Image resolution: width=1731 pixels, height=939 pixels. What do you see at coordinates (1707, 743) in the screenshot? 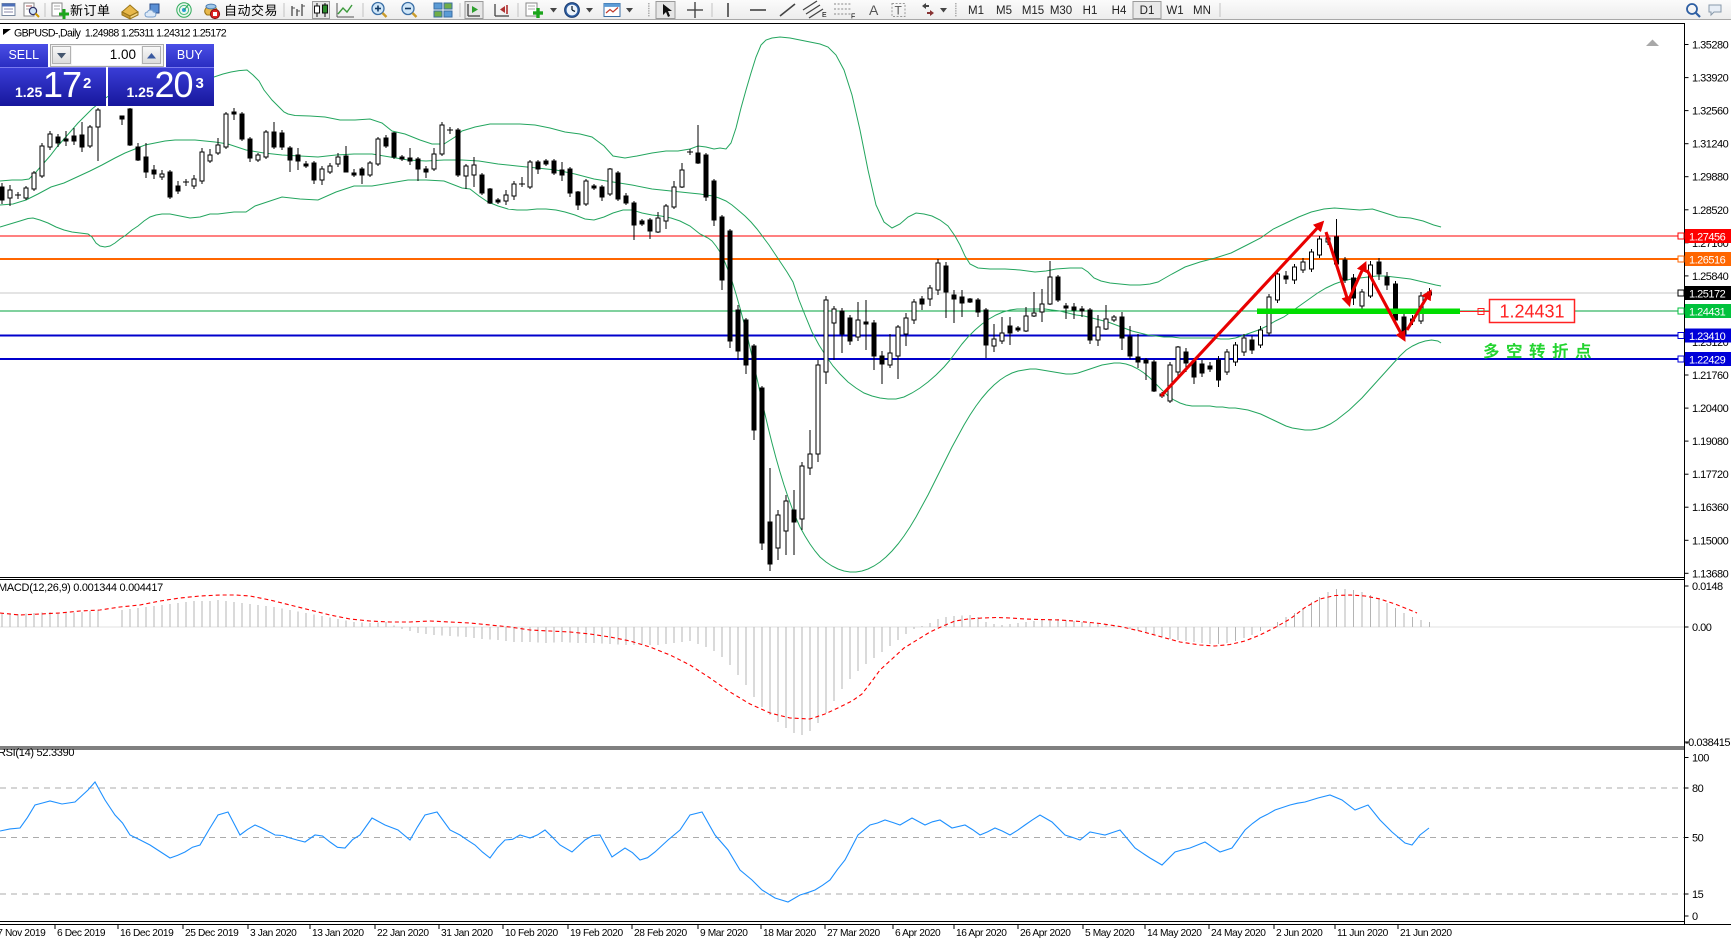
I see `svg-text: -0.038415` at bounding box center [1707, 743].